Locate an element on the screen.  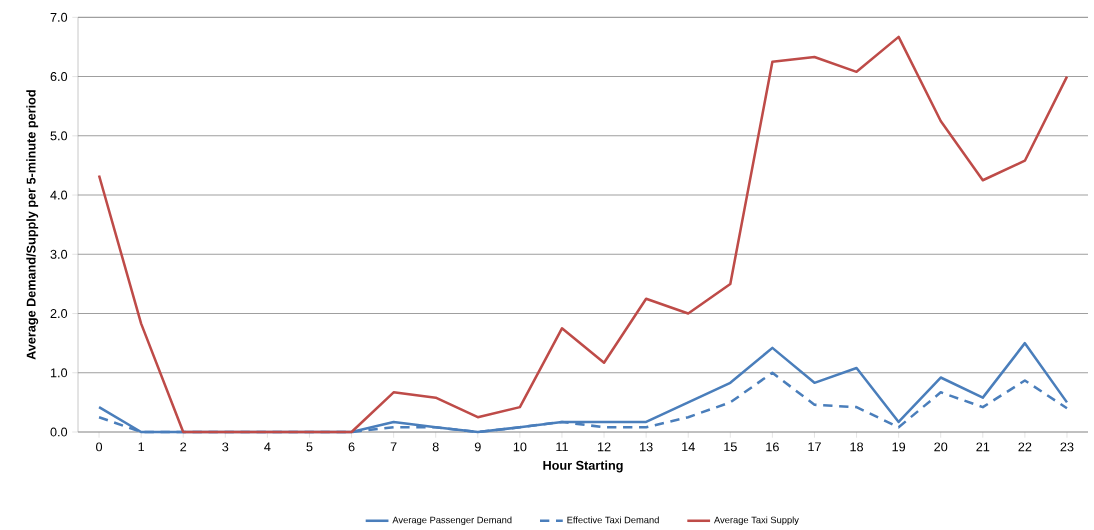
x-tick-label: 22 is located at coordinates (1025, 447).